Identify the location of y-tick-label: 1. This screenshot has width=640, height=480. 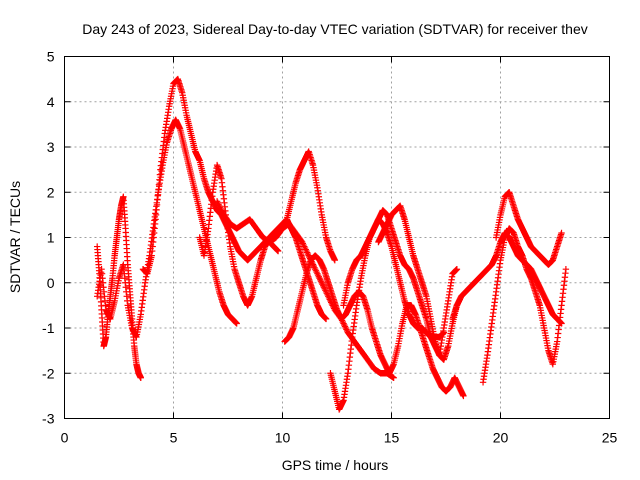
(51, 238).